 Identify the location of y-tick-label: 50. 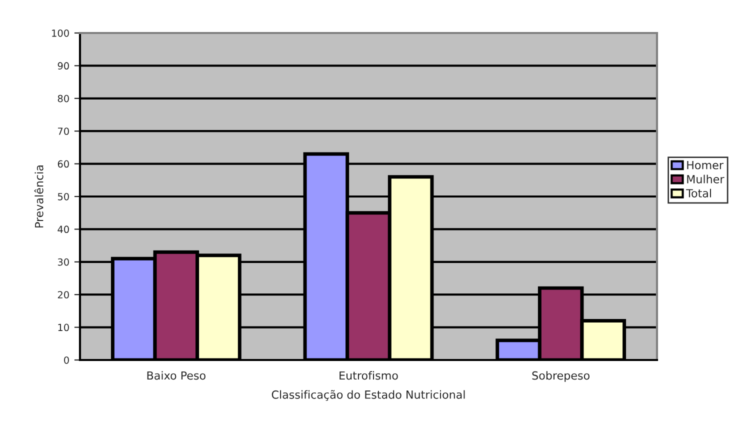
(63, 196).